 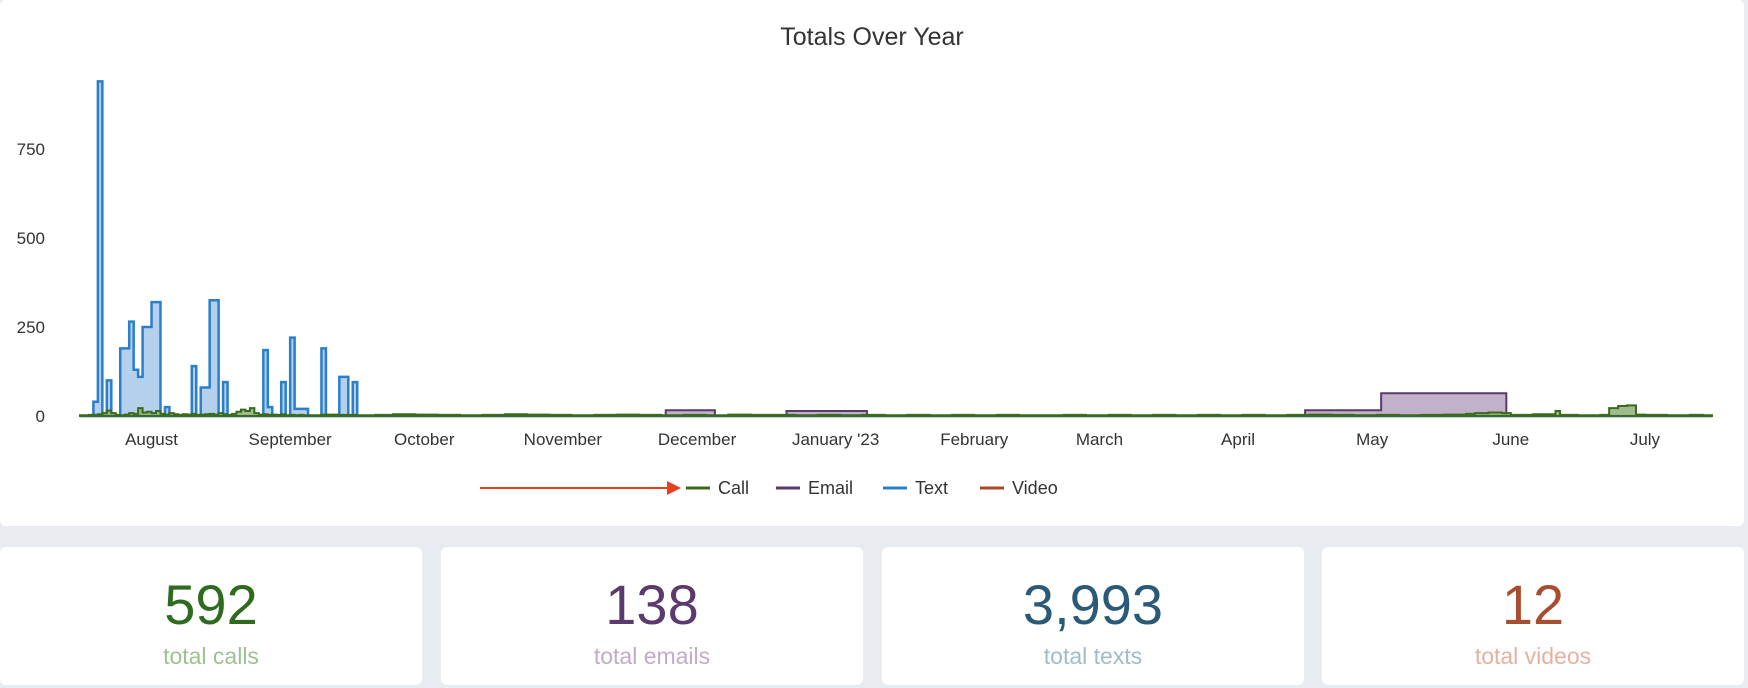 What do you see at coordinates (151, 439) in the screenshot?
I see `x-tick-label: August` at bounding box center [151, 439].